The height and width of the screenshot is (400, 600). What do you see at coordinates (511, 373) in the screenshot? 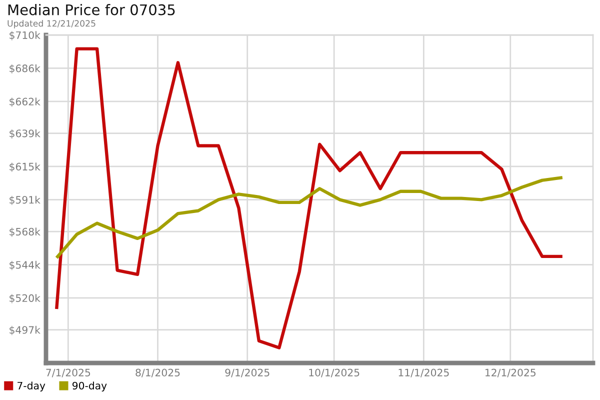
I see `x-tick-label: 12/1/2025` at bounding box center [511, 373].